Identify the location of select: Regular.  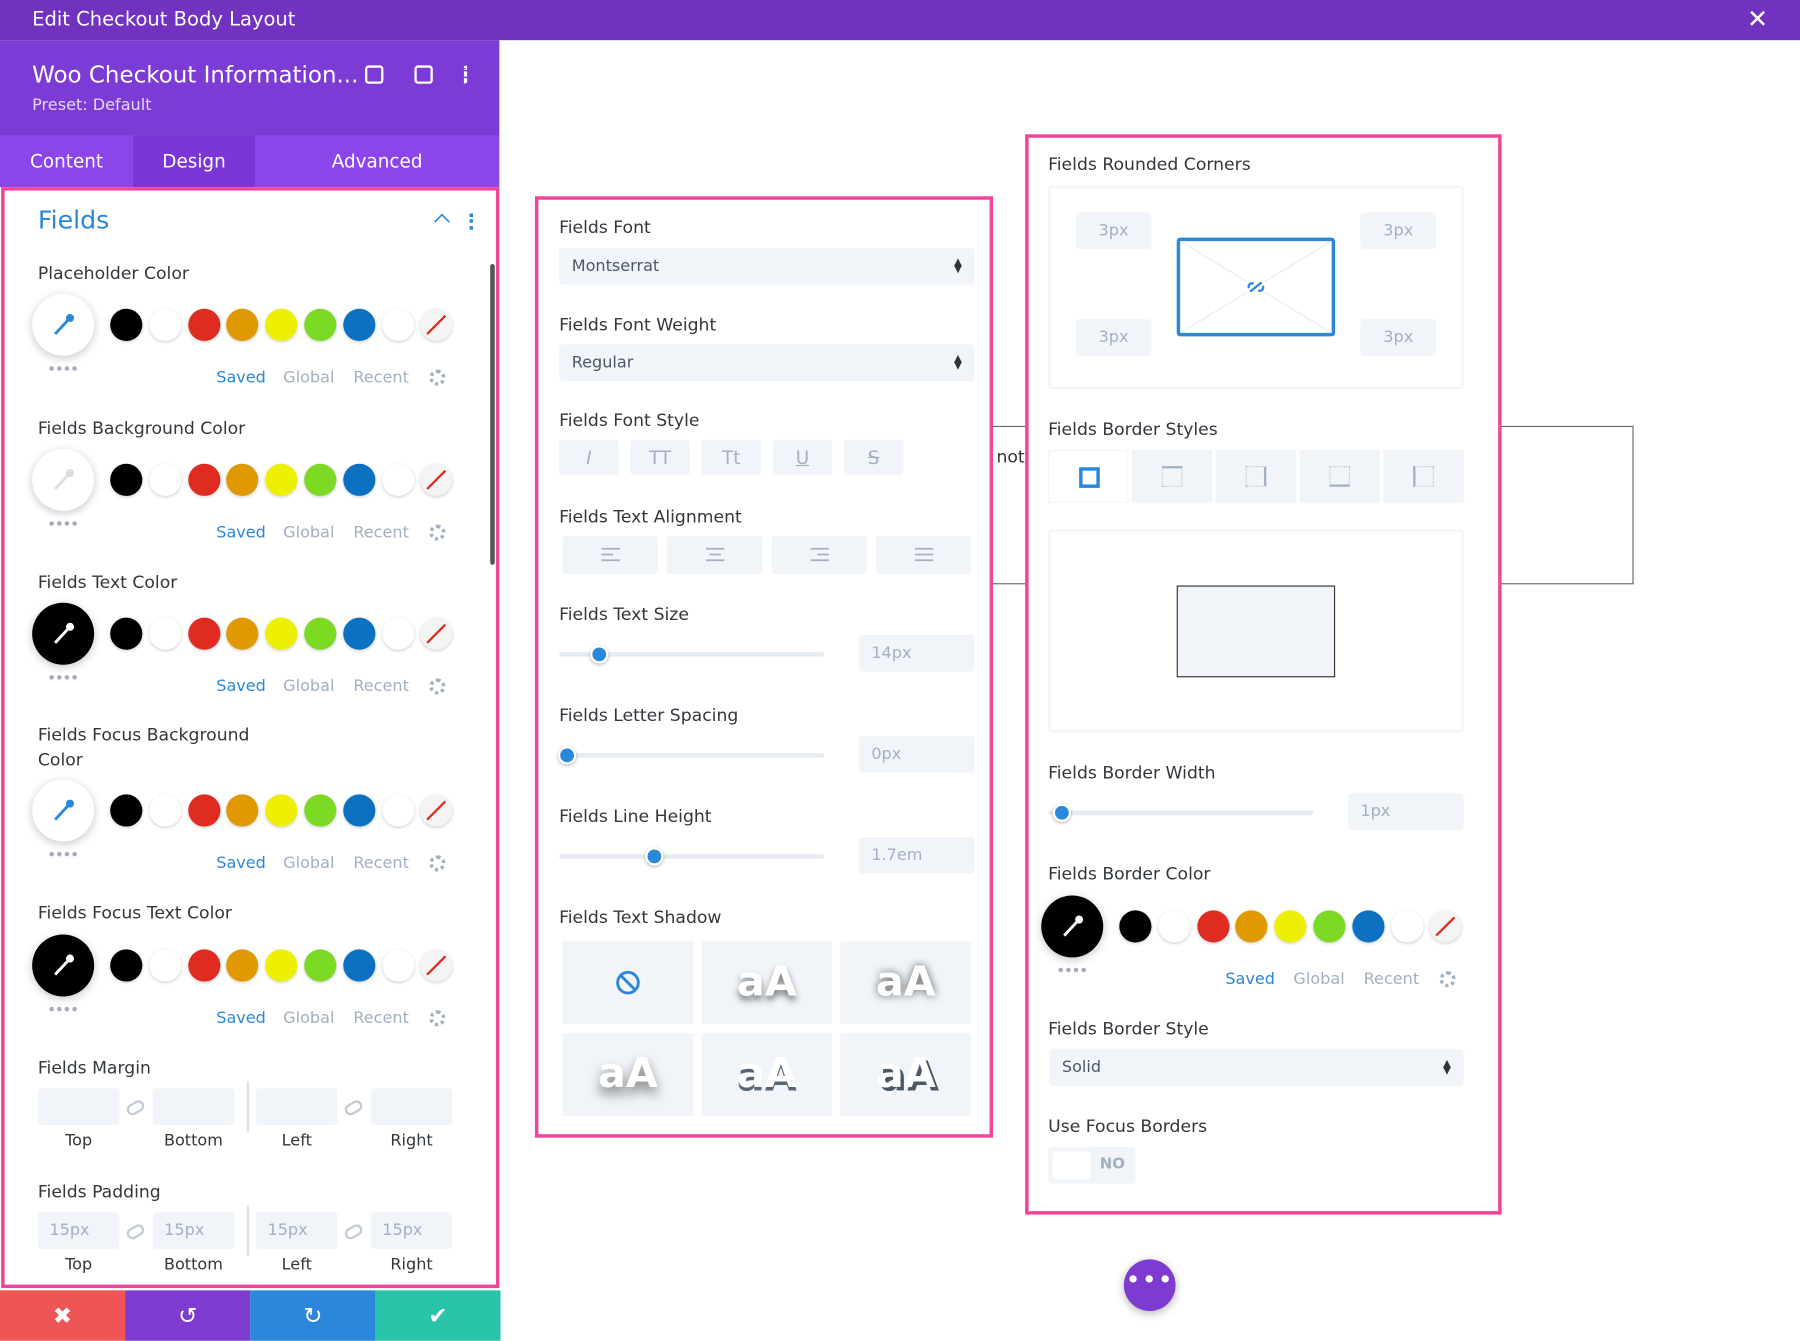
(767, 363).